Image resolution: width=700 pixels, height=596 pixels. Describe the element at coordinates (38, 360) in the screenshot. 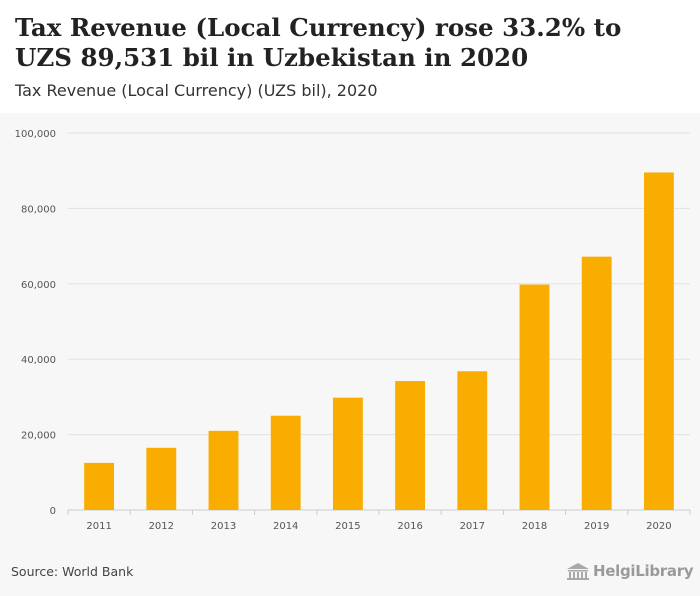

I see `y-tick-label: 40,000` at that location.